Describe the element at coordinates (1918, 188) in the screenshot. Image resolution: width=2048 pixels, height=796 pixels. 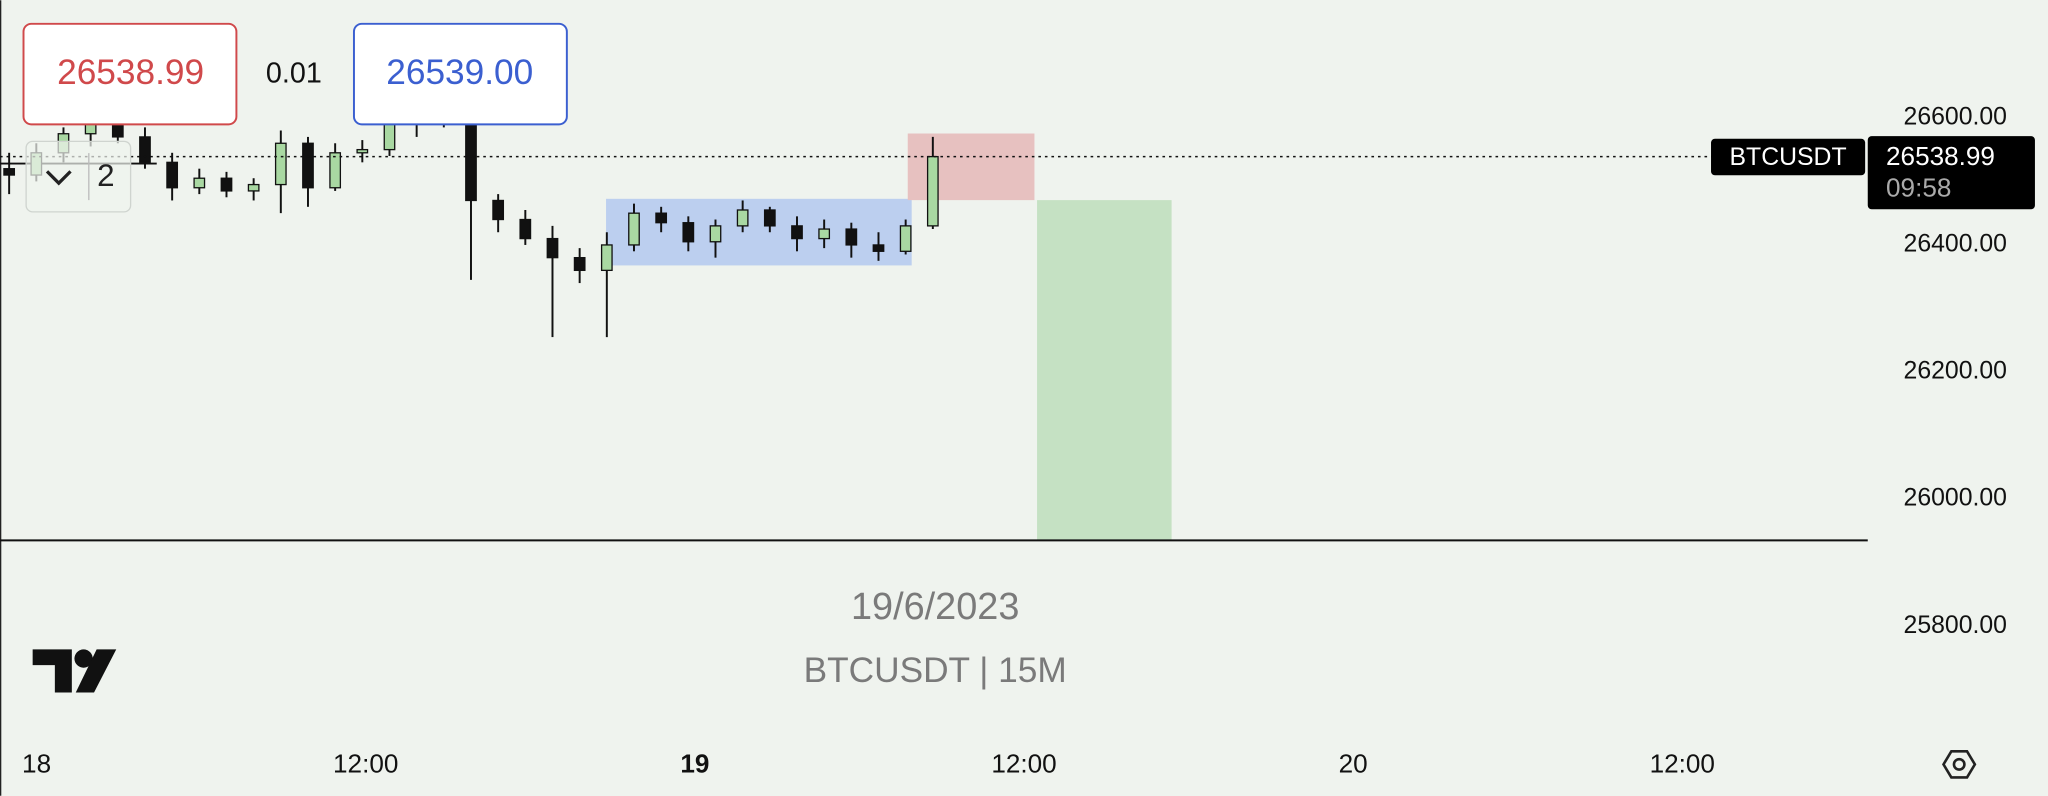
I see `countdown: 09:58` at that location.